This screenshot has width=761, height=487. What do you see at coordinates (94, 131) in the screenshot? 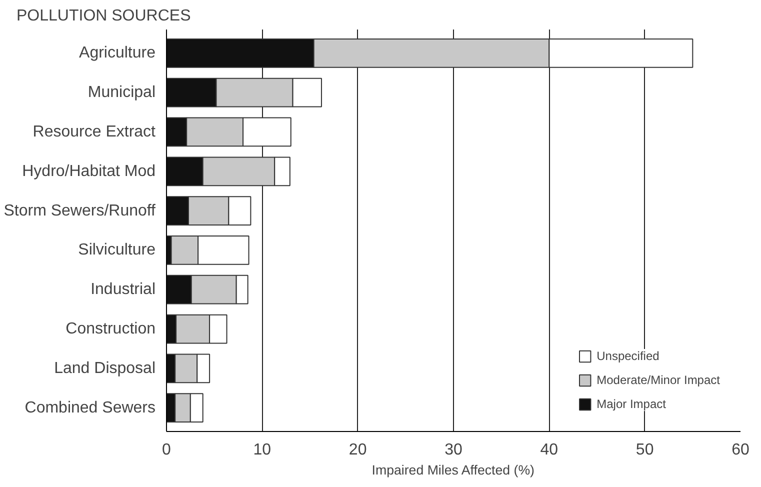
I see `y-tick-label: Resource Extract` at bounding box center [94, 131].